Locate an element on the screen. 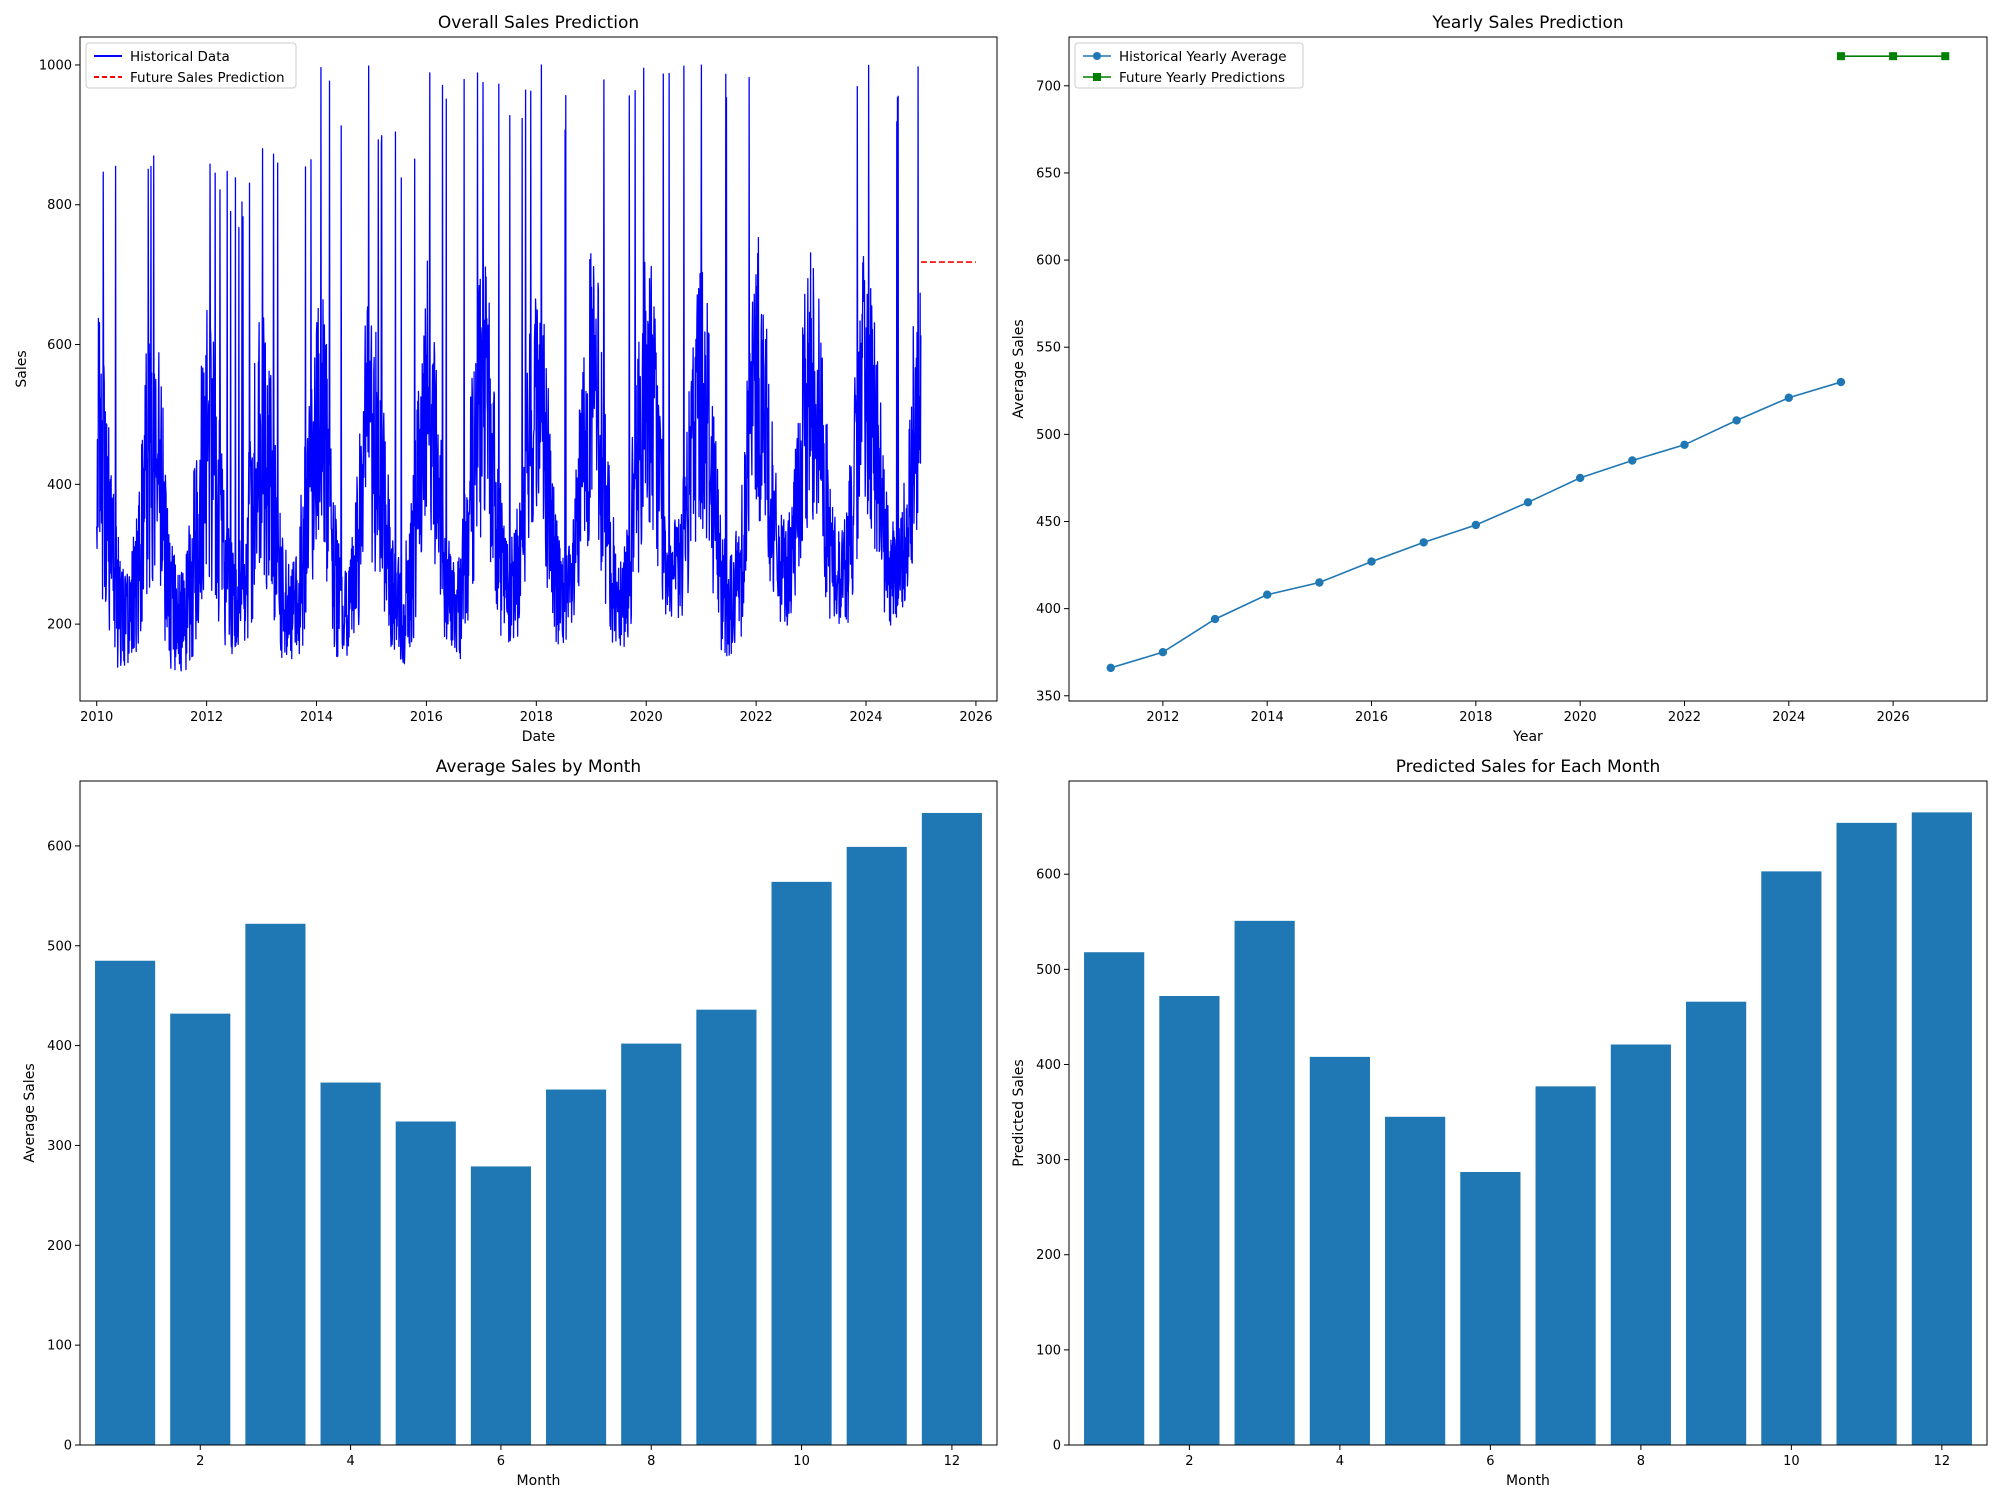 Image resolution: width=2000 pixels, height=1500 pixels. legend: Historical Data Future Sales Prediction is located at coordinates (191, 65).